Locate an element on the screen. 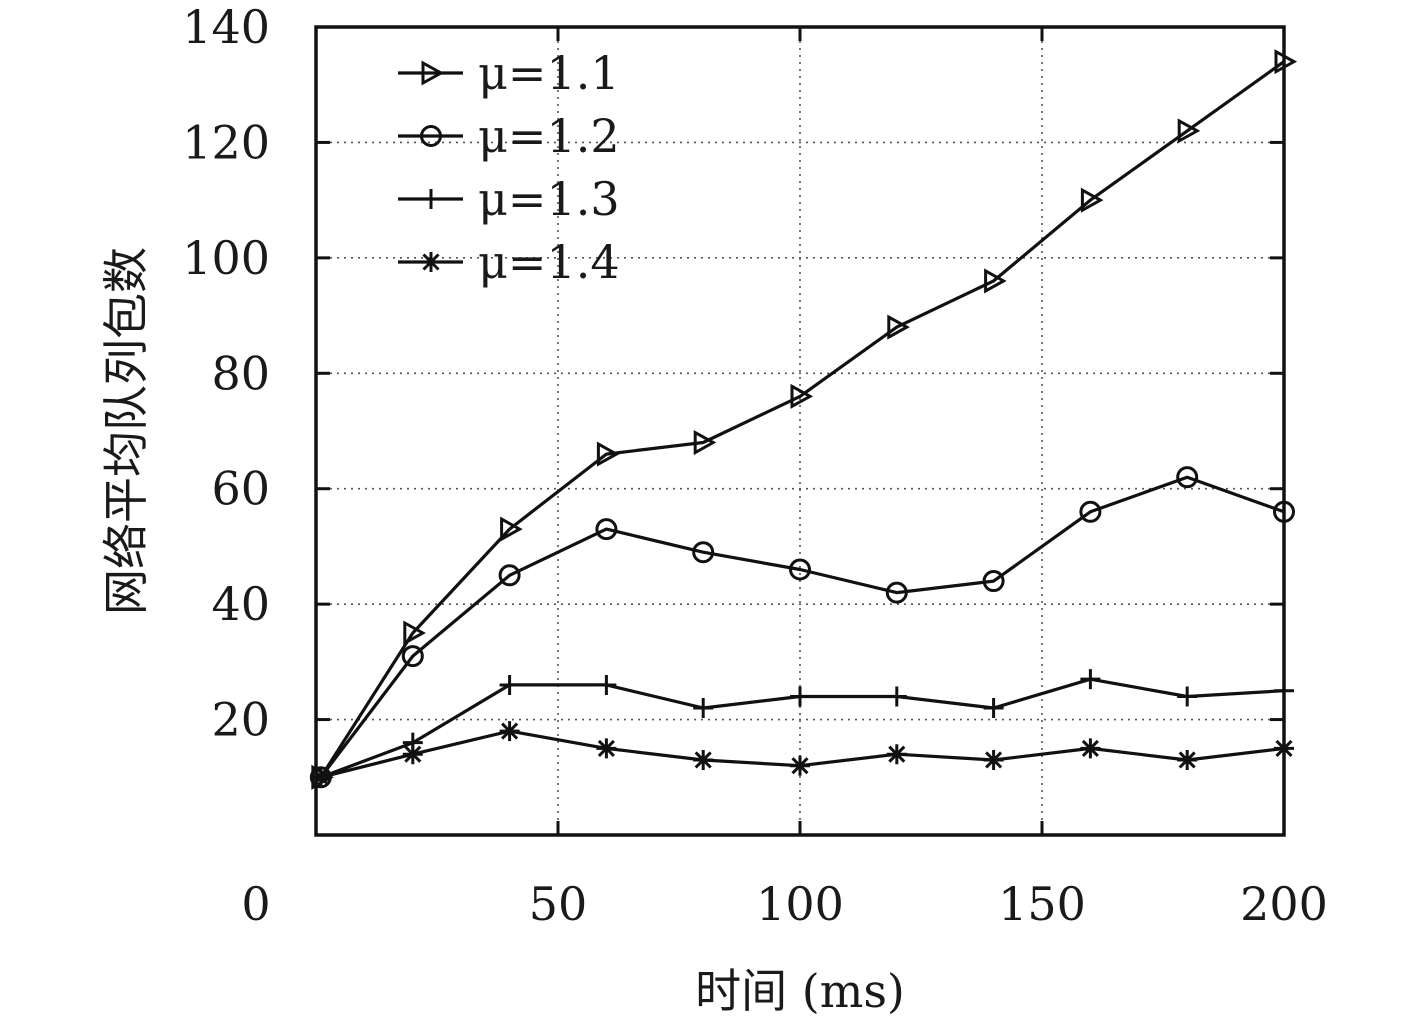 The image size is (1417, 1030). y-axis-label: 网络平均队列包数 is located at coordinates (126, 431).